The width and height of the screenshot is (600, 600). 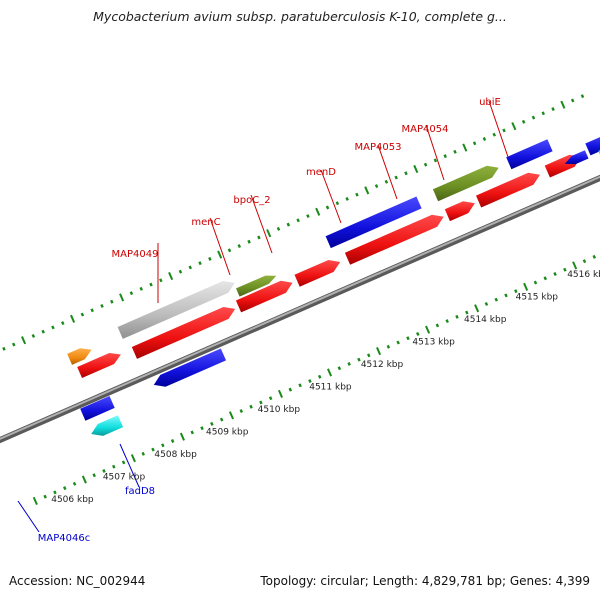 I want to click on scale-label: 4508 kbp, so click(x=175, y=455).